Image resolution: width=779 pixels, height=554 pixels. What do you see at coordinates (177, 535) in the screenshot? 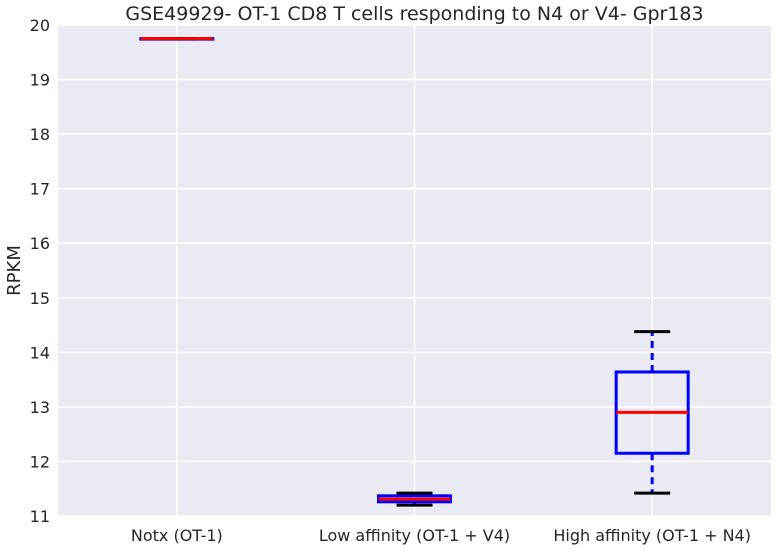
I see `x-tick-label: Notx (OT-1)` at bounding box center [177, 535].